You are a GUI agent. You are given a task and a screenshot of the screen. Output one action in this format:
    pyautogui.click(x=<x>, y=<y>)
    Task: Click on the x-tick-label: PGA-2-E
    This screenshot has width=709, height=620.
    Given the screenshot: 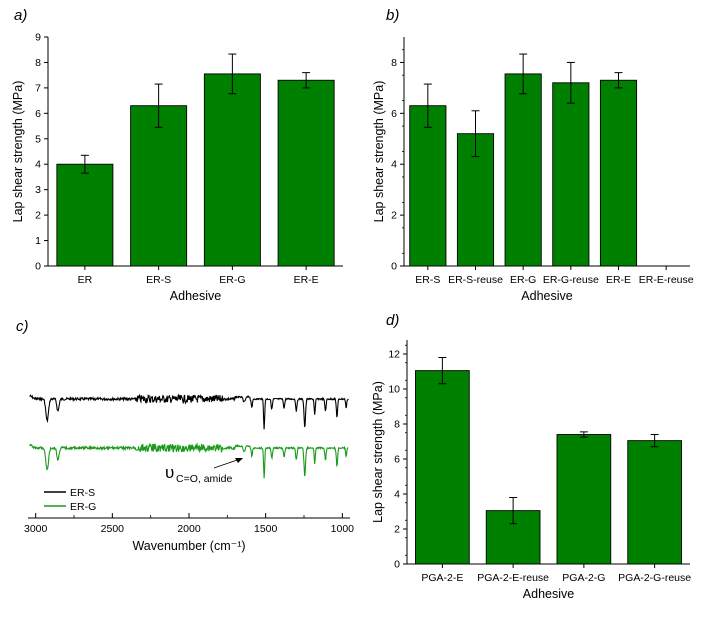 What is the action you would take?
    pyautogui.click(x=442, y=578)
    